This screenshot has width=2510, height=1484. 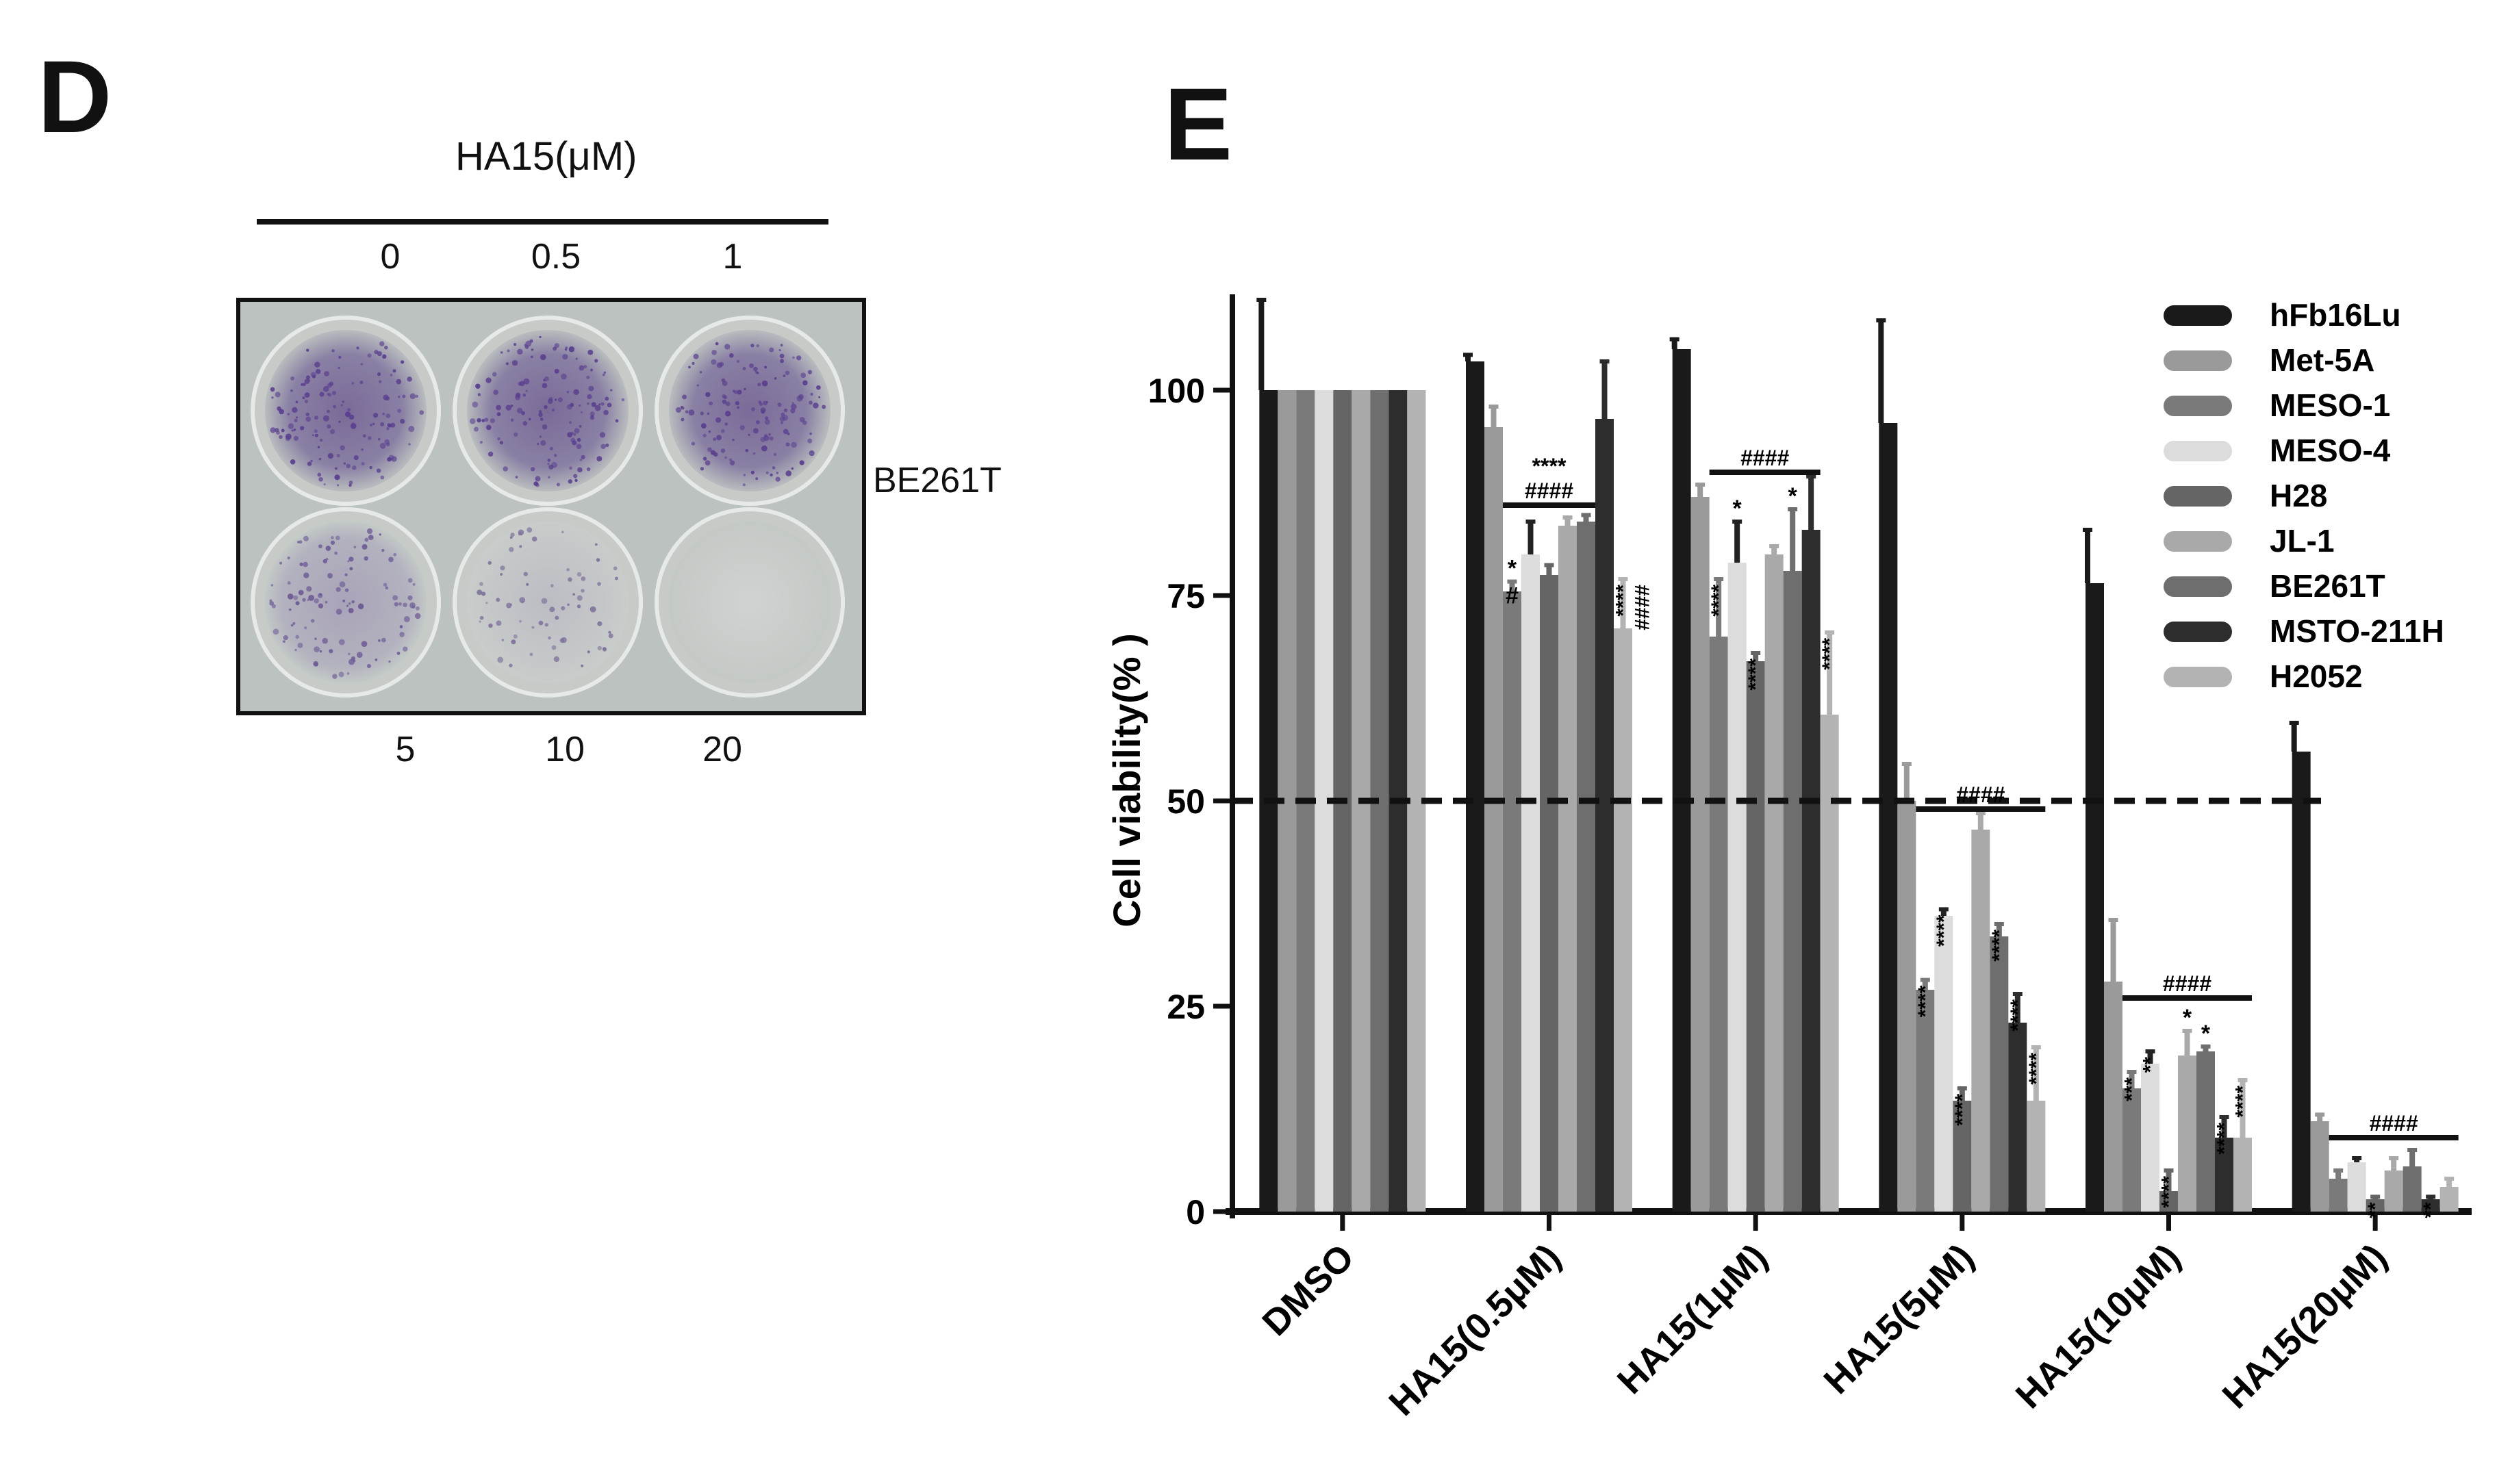 What do you see at coordinates (1549, 490) in the screenshot?
I see `bracket-annotation: ####` at bounding box center [1549, 490].